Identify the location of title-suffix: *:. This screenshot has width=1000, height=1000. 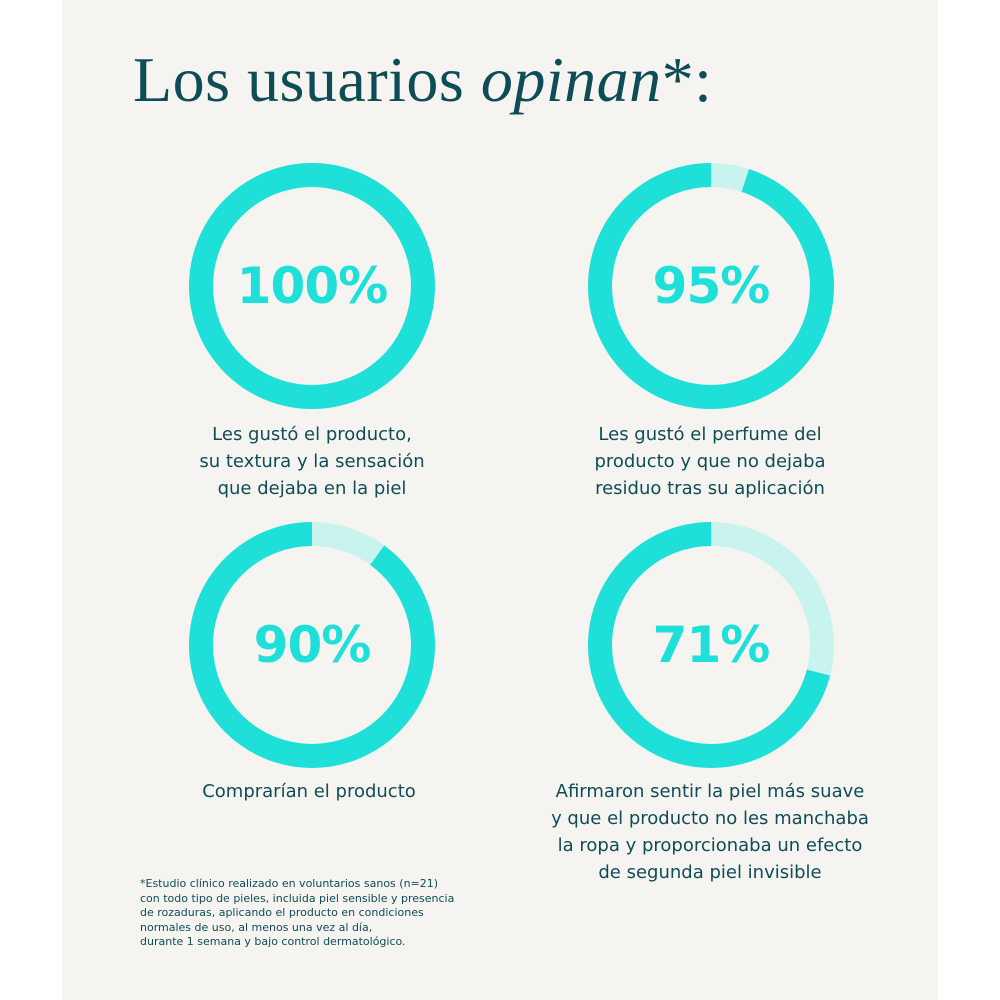
(687, 79).